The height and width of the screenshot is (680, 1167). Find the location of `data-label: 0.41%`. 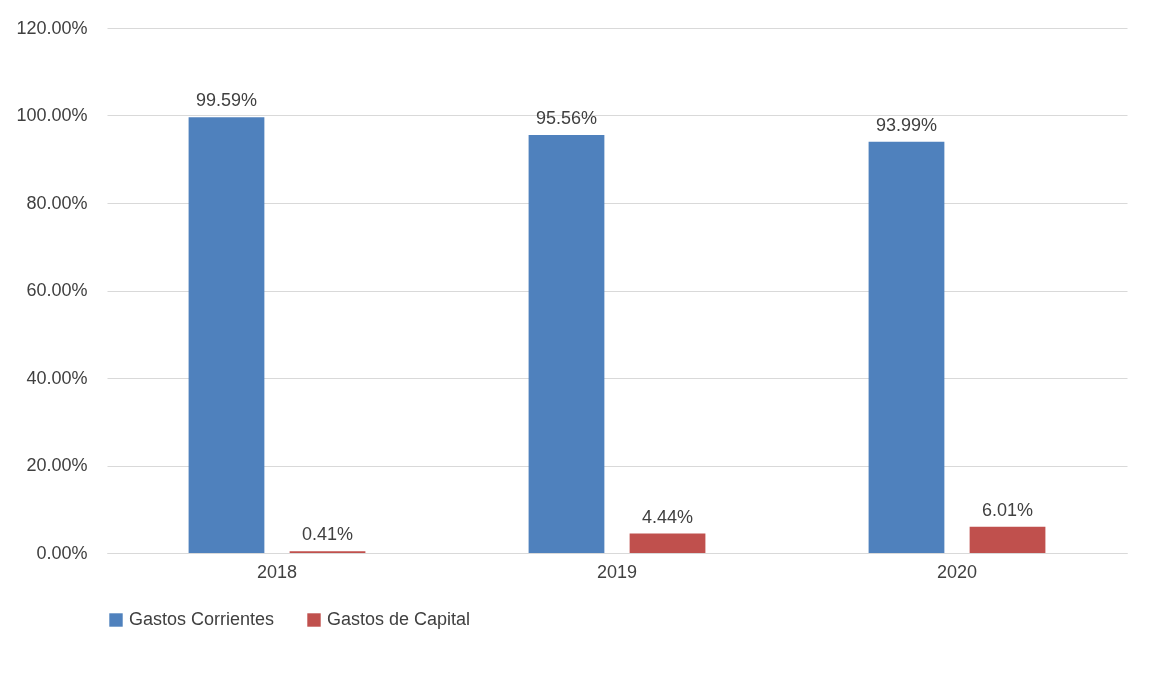

data-label: 0.41% is located at coordinates (327, 534).